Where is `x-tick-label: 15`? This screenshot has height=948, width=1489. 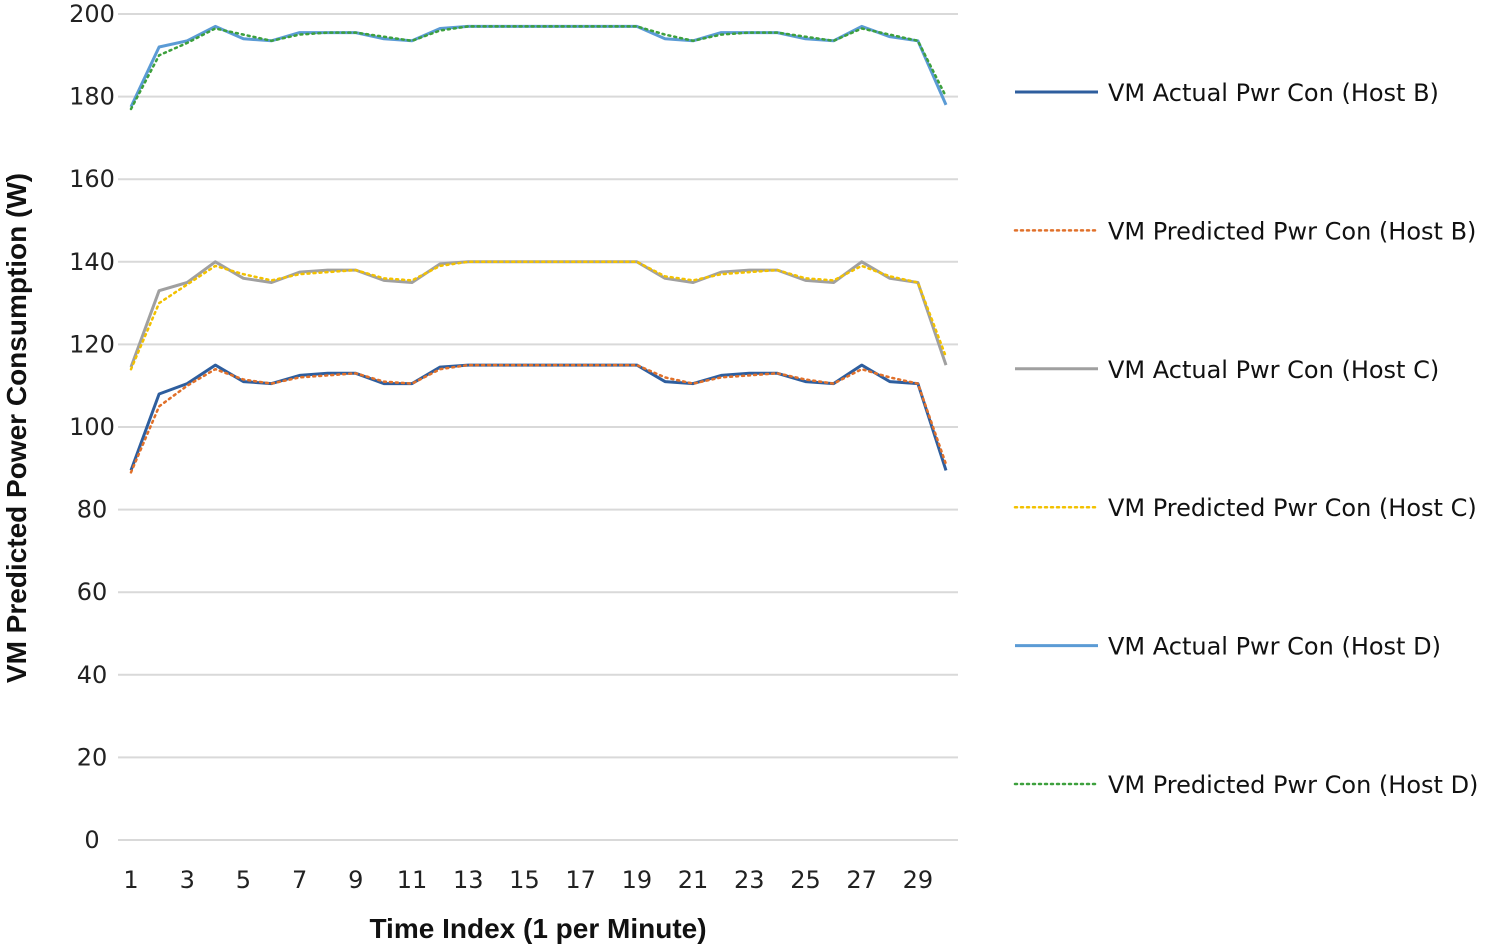 x-tick-label: 15 is located at coordinates (524, 880).